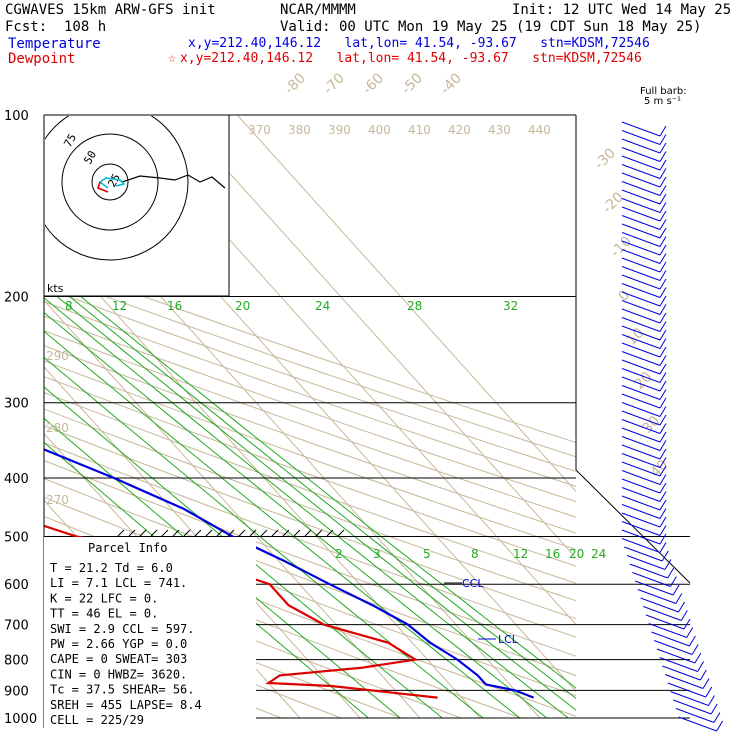 The height and width of the screenshot is (740, 740). I want to click on isotherm-label: 0, so click(625, 296).